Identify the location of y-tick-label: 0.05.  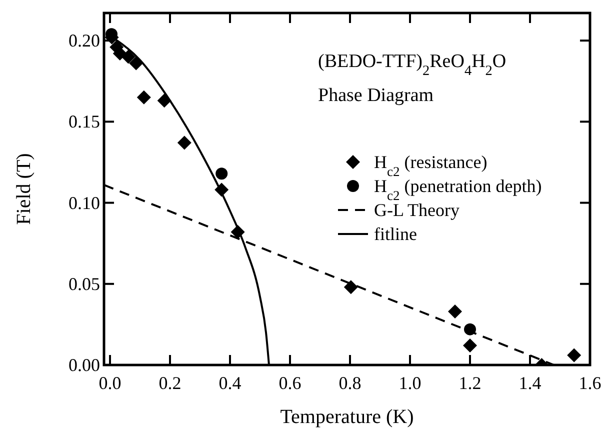
(84, 284).